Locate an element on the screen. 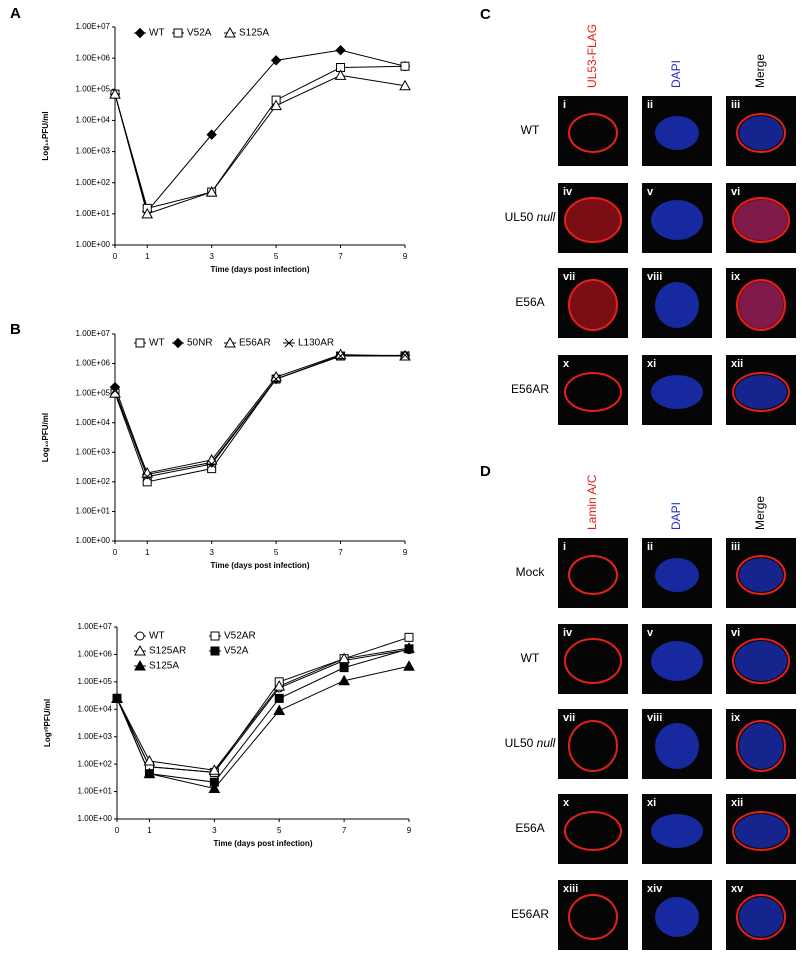 Image resolution: width=802 pixels, height=962 pixels. column-header: Merge is located at coordinates (760, 513).